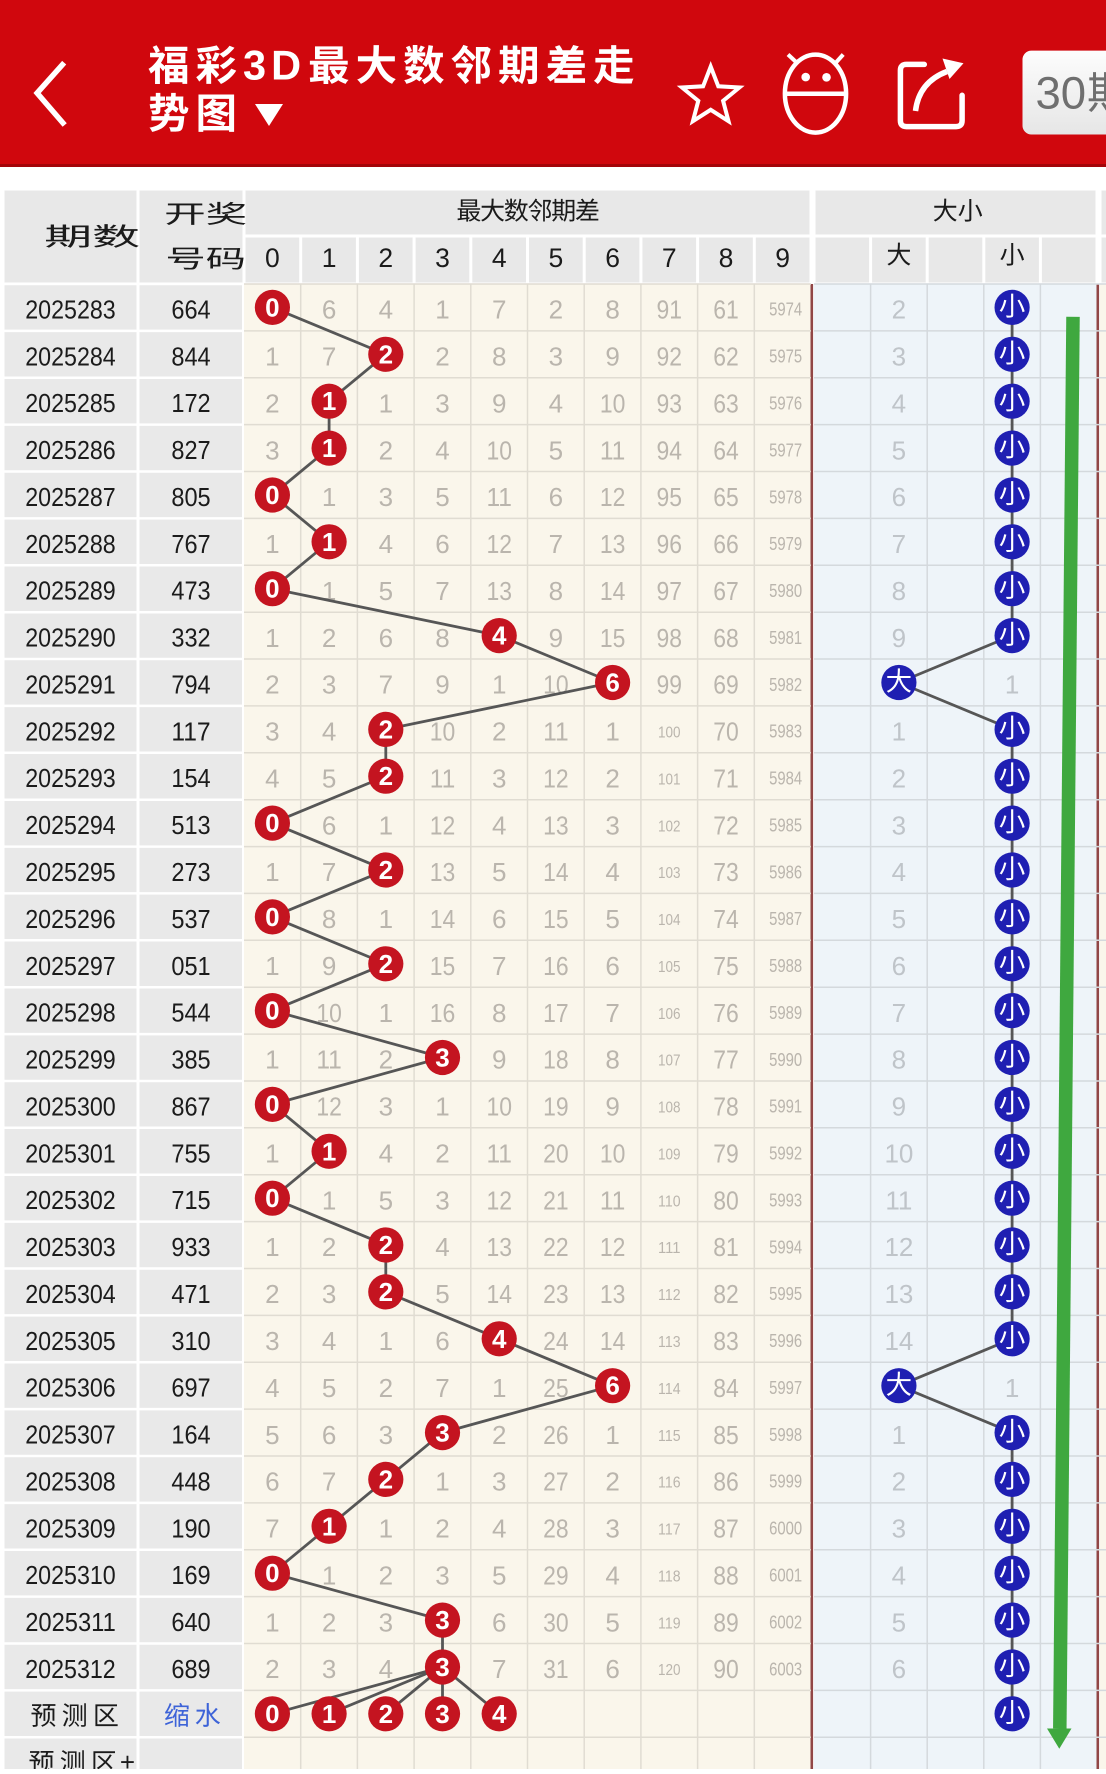 Image resolution: width=1106 pixels, height=1774 pixels. What do you see at coordinates (669, 1201) in the screenshot?
I see `svg-text: 110` at bounding box center [669, 1201].